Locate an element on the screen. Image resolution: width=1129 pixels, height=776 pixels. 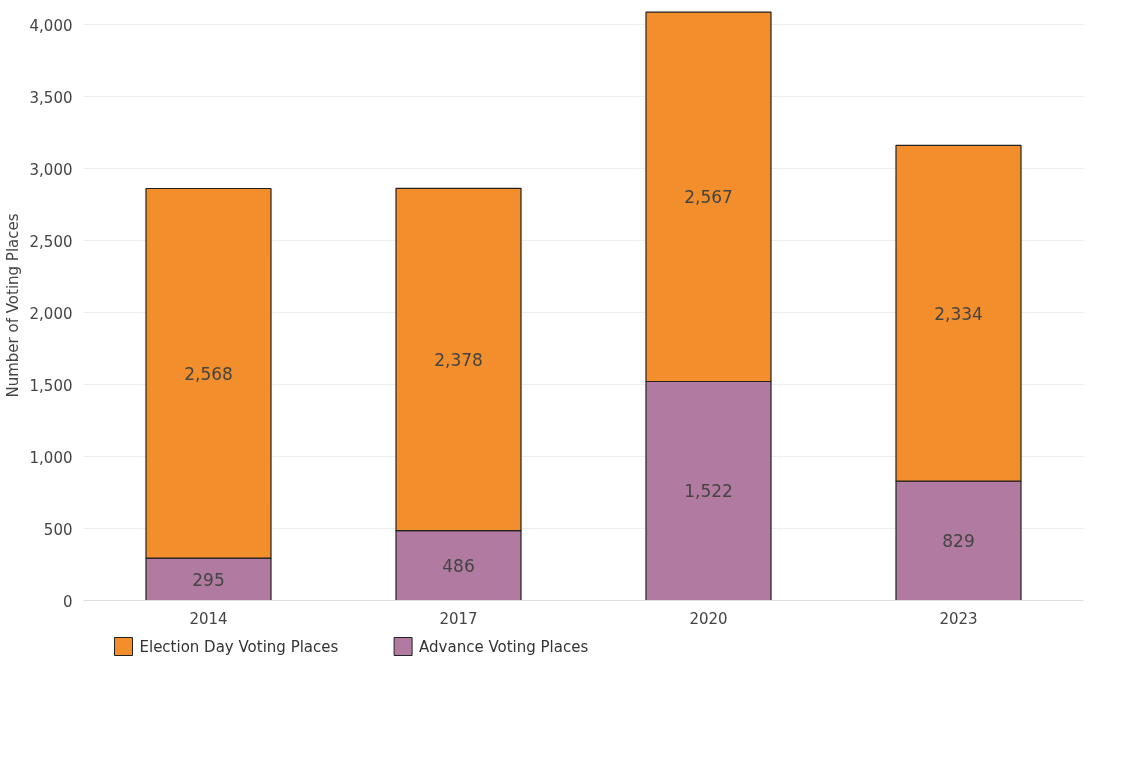
y-tick-label: 500 is located at coordinates (58, 529).